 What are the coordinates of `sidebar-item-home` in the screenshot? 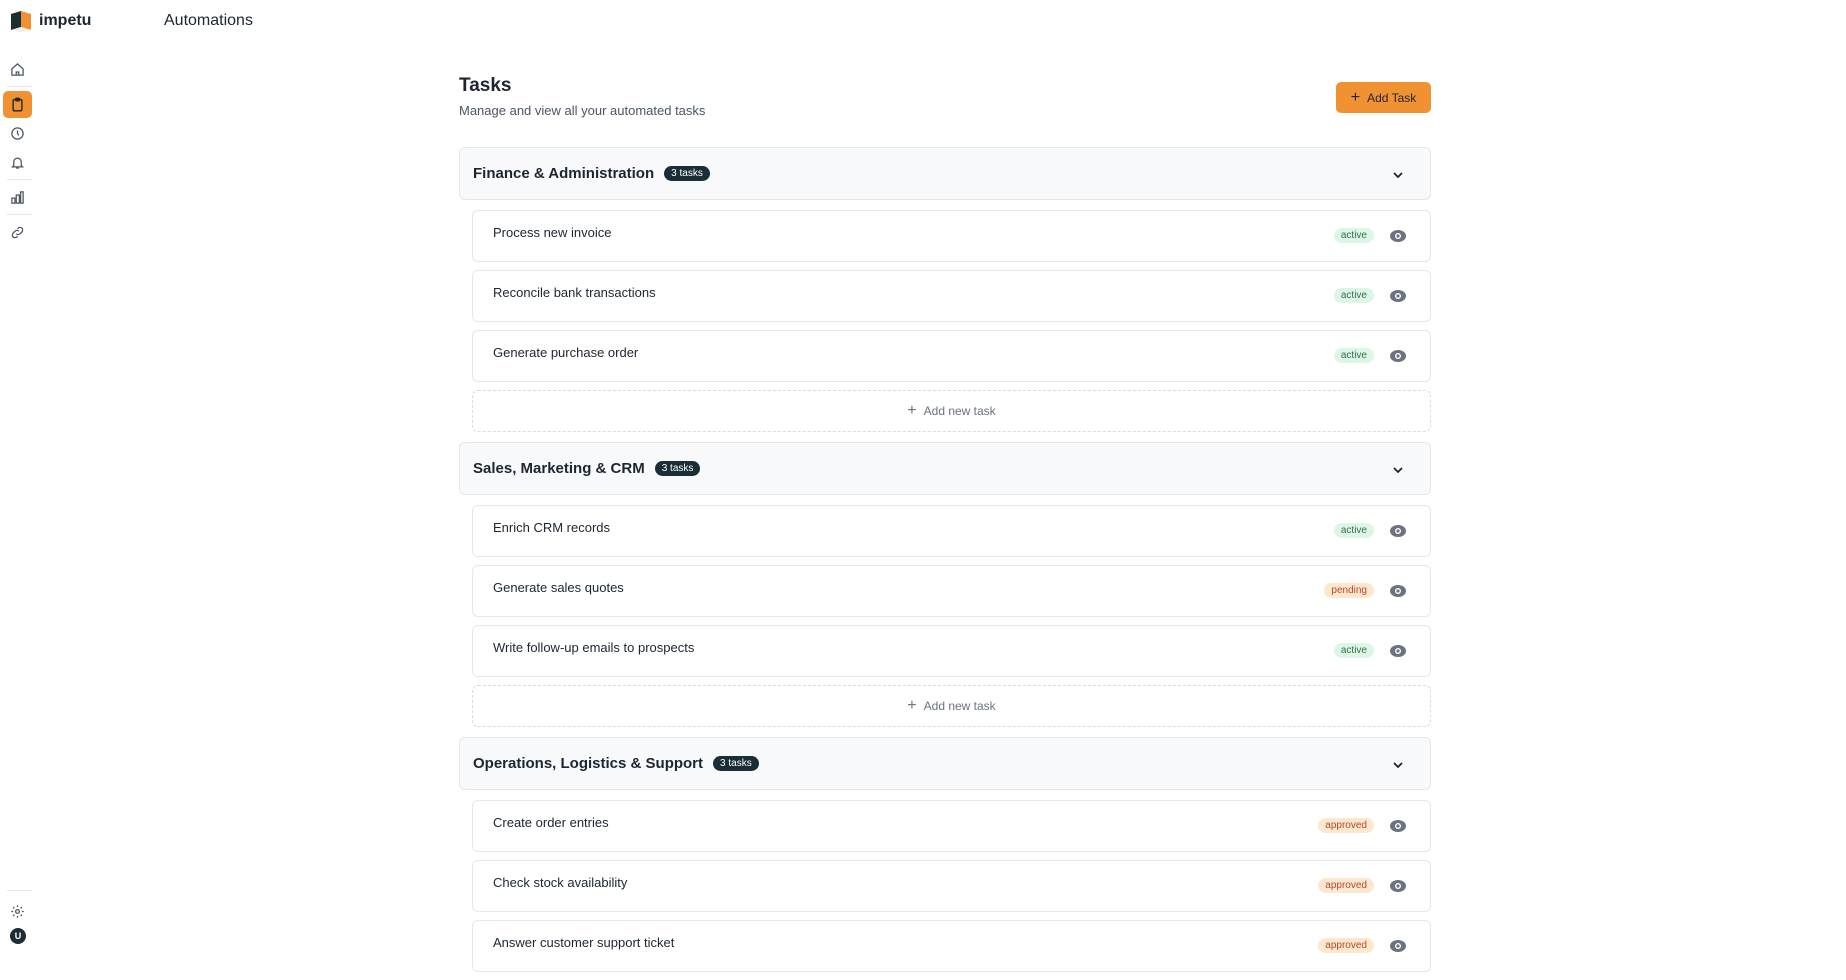 It's located at (17, 69).